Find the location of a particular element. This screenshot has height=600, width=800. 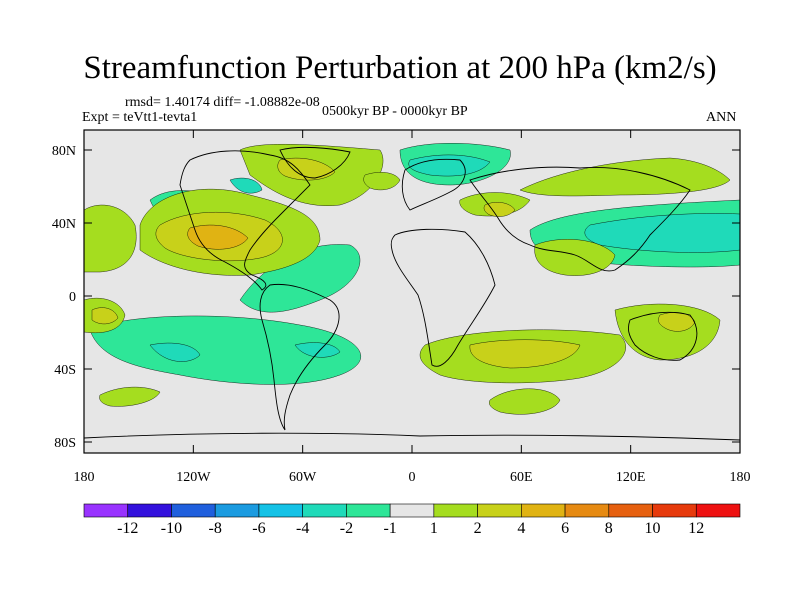

lon-tick-label: 60E is located at coordinates (521, 477).